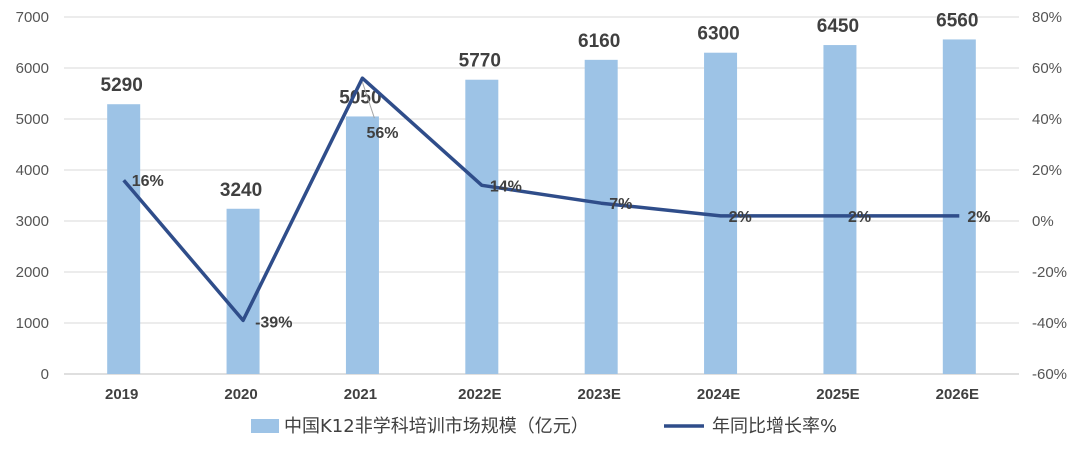  Describe the element at coordinates (774, 426) in the screenshot. I see `legend-line-label: 年同比增长率%` at that location.